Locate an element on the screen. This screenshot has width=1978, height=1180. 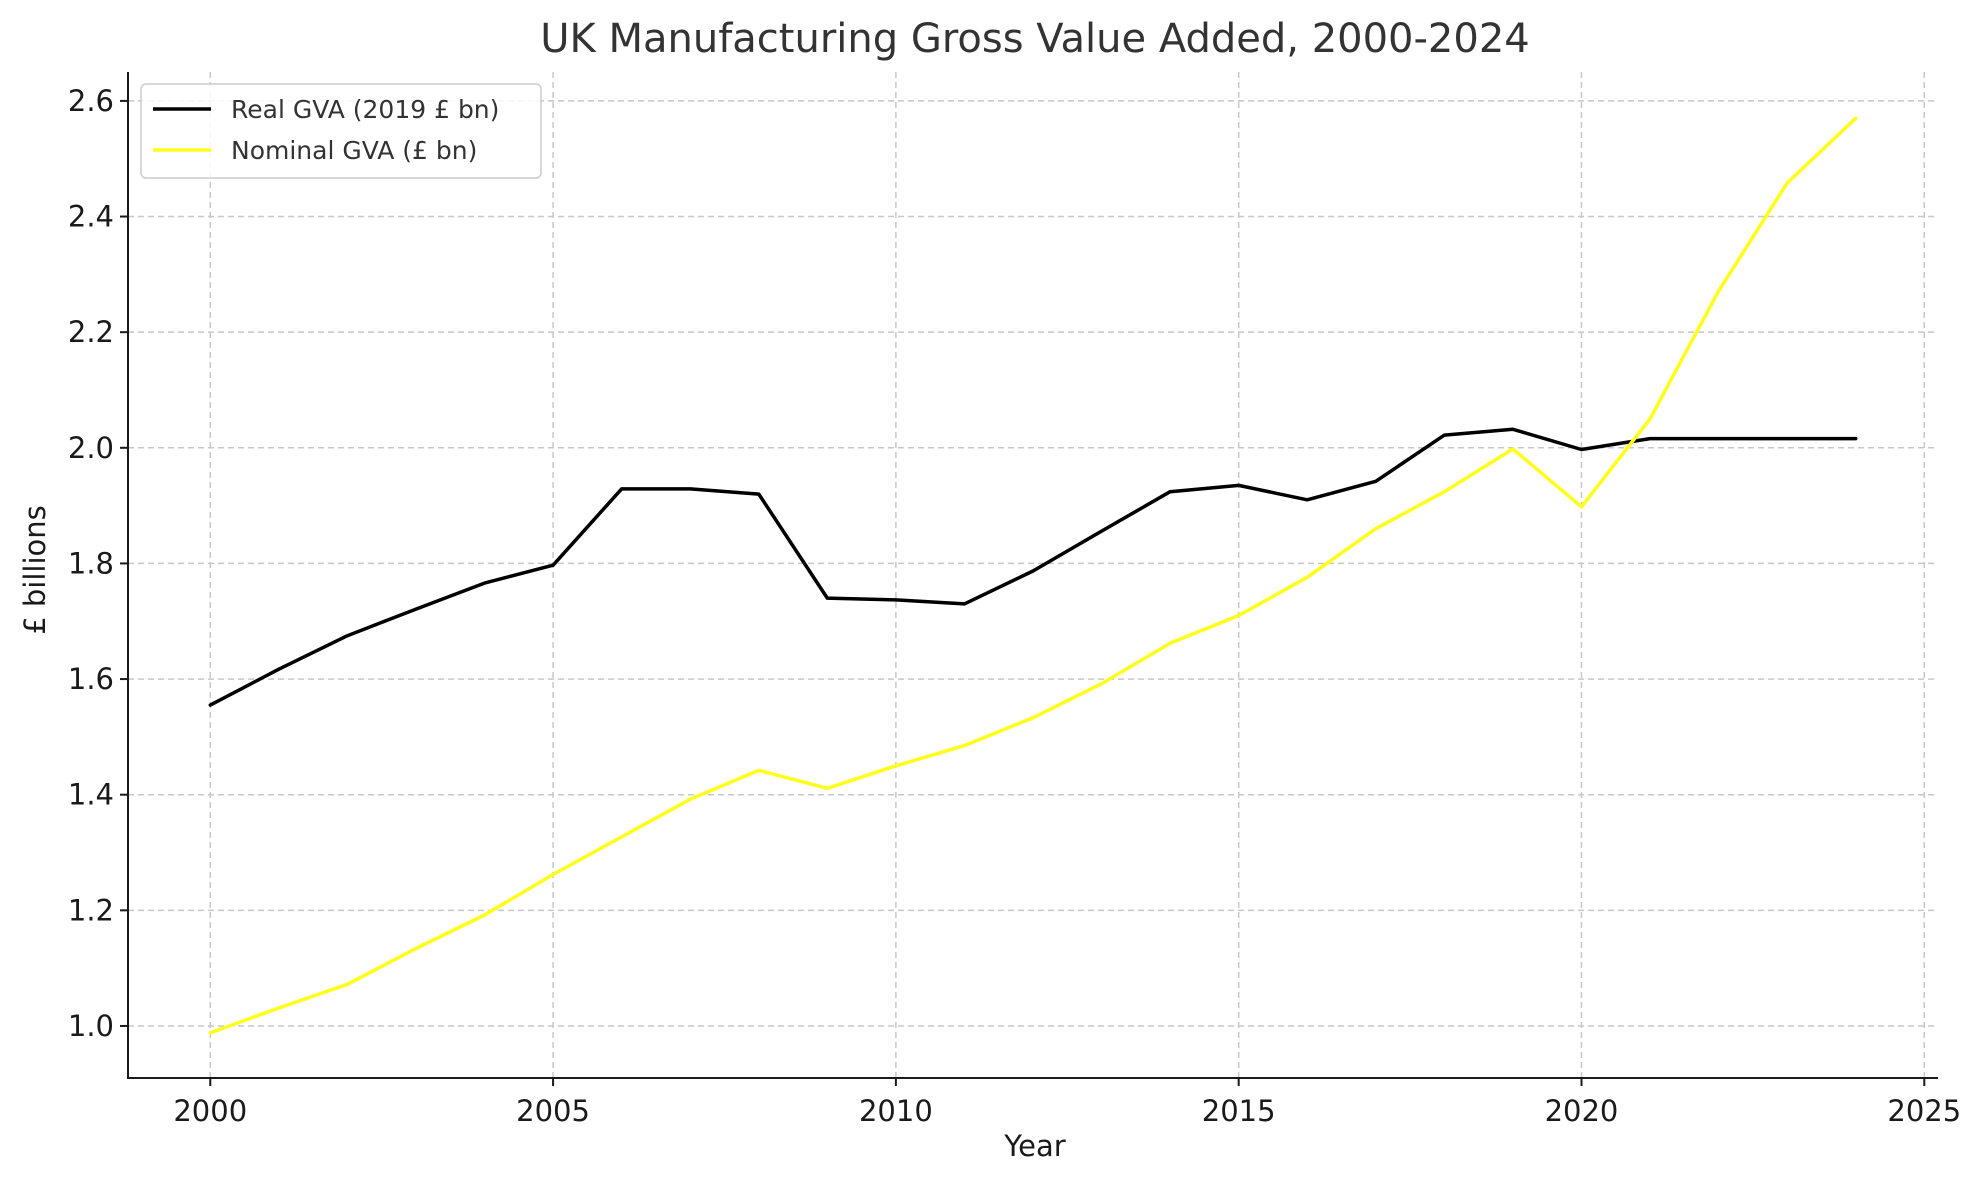
legend-label: Nominal GVA (£ bn) is located at coordinates (354, 150).